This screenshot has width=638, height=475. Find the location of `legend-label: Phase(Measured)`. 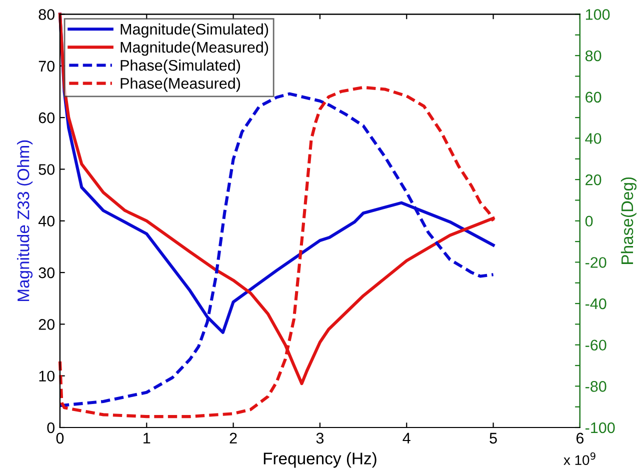

legend-label: Phase(Measured) is located at coordinates (180, 85).